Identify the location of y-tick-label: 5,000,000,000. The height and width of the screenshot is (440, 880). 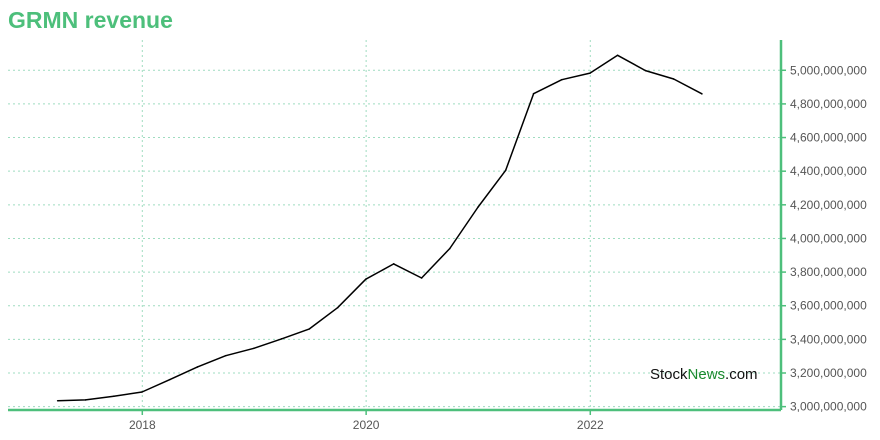
(828, 70).